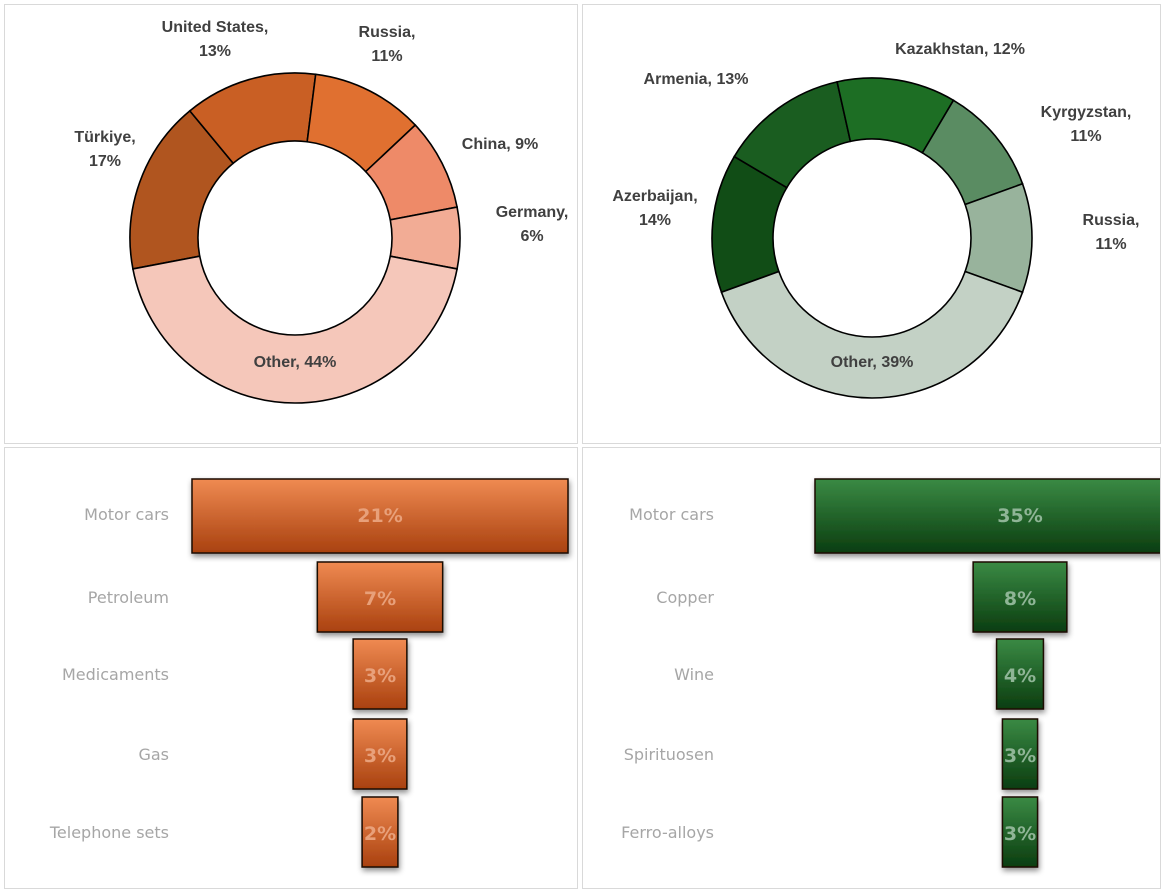  I want to click on funnel-bar-wine, so click(1020, 674).